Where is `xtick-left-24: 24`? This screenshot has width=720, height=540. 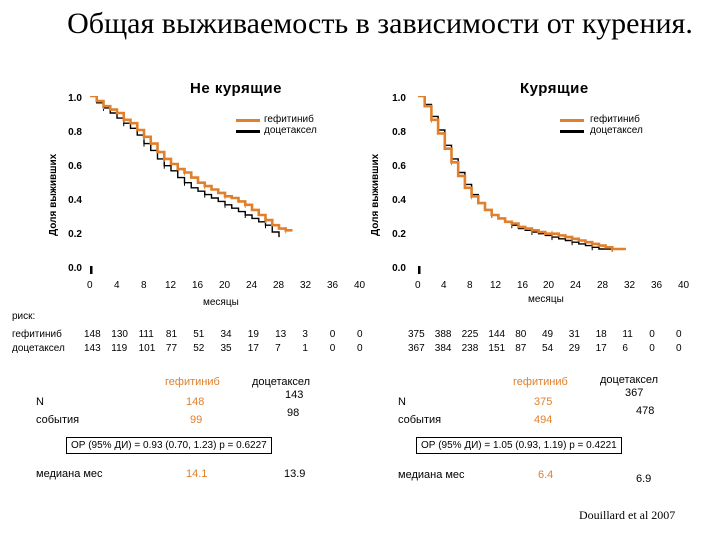 xtick-left-24: 24 is located at coordinates (252, 285).